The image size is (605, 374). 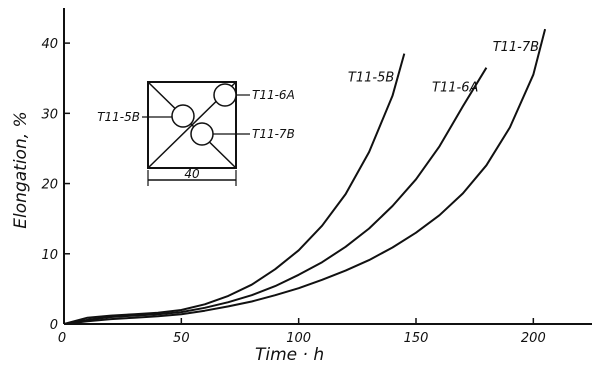 I want to click on y-axis-title: Elongation, %, so click(x=21, y=169).